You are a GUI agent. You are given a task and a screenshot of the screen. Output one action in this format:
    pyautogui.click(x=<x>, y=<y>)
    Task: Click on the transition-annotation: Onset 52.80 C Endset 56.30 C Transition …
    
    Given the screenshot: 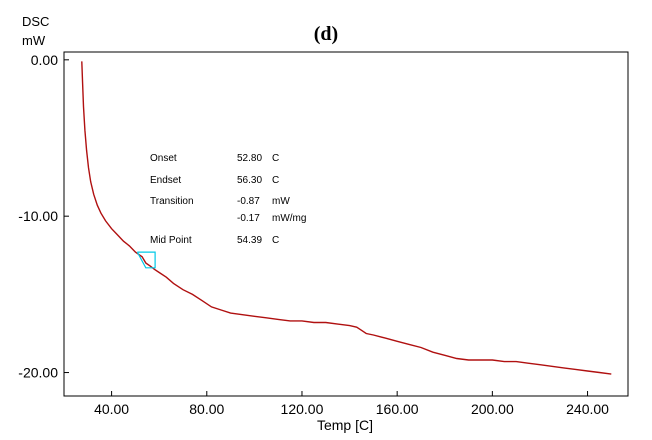 What is the action you would take?
    pyautogui.click(x=228, y=199)
    